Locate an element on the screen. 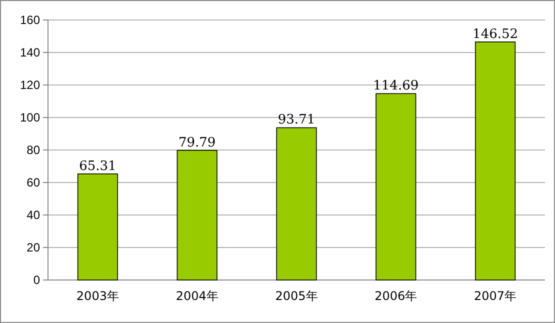  y-tick-label: 80 is located at coordinates (33, 150).